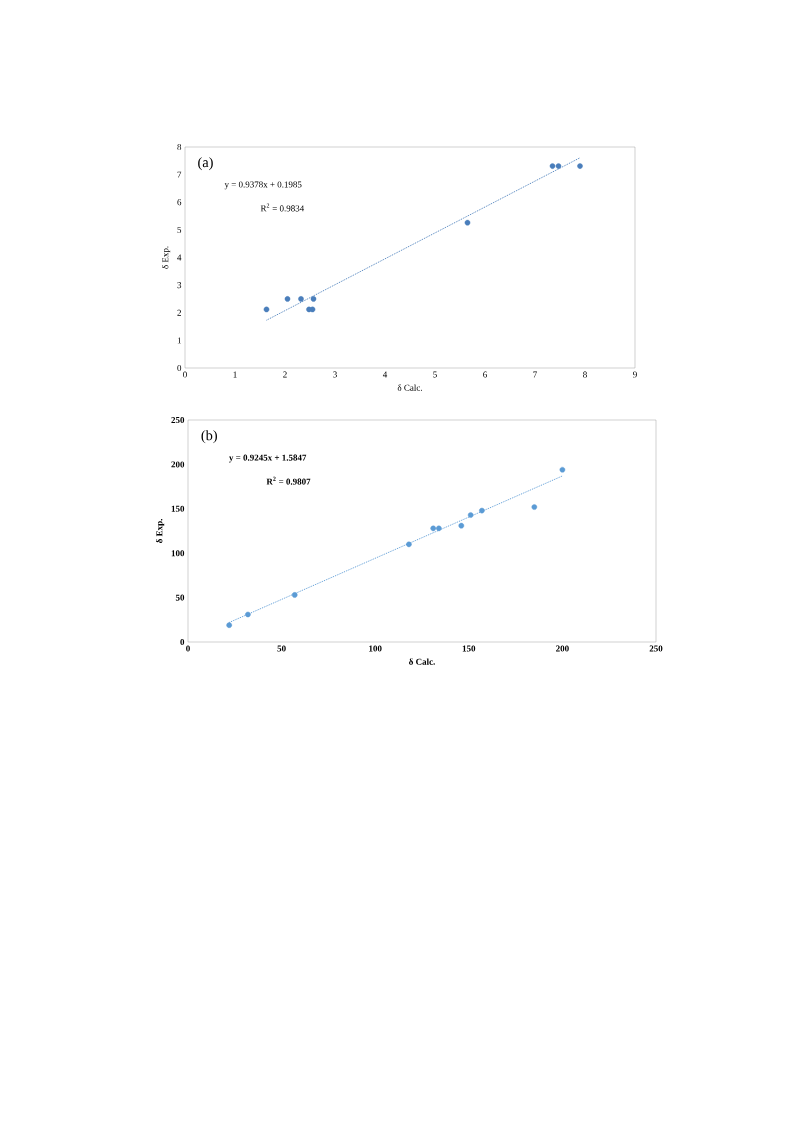 This screenshot has height=1123, width=793. Describe the element at coordinates (178, 420) in the screenshot. I see `y-tick-label: 250` at that location.